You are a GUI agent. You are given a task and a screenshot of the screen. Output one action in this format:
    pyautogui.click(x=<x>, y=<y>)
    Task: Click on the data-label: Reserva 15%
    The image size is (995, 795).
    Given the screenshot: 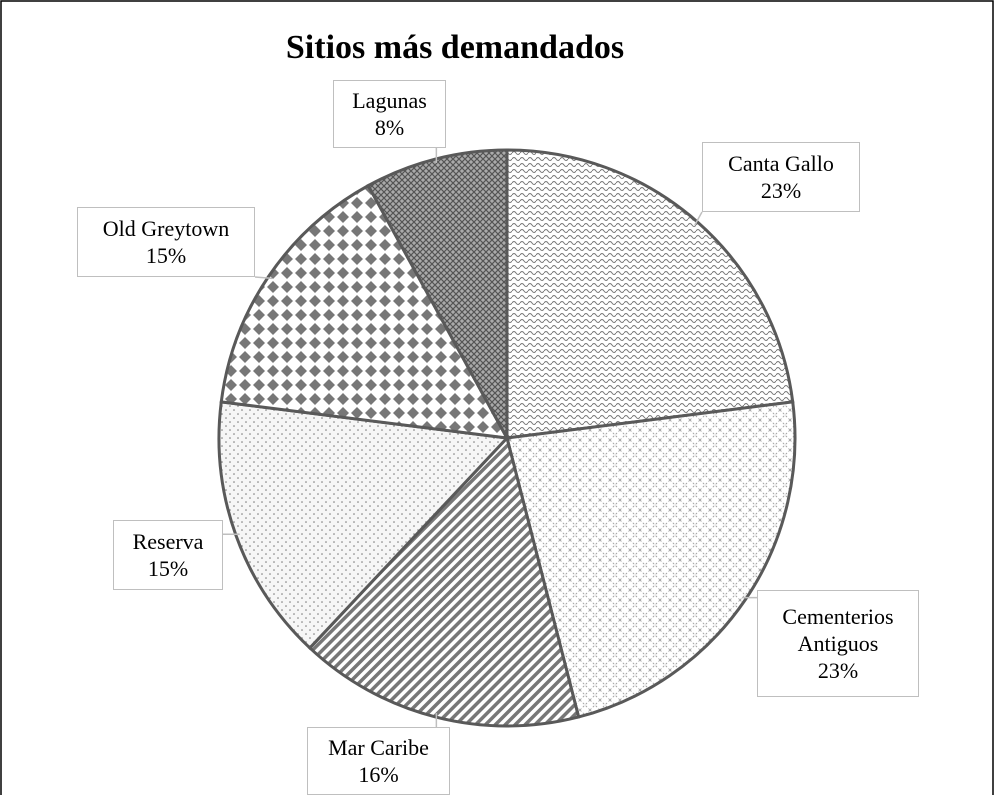 What is the action you would take?
    pyautogui.click(x=168, y=555)
    